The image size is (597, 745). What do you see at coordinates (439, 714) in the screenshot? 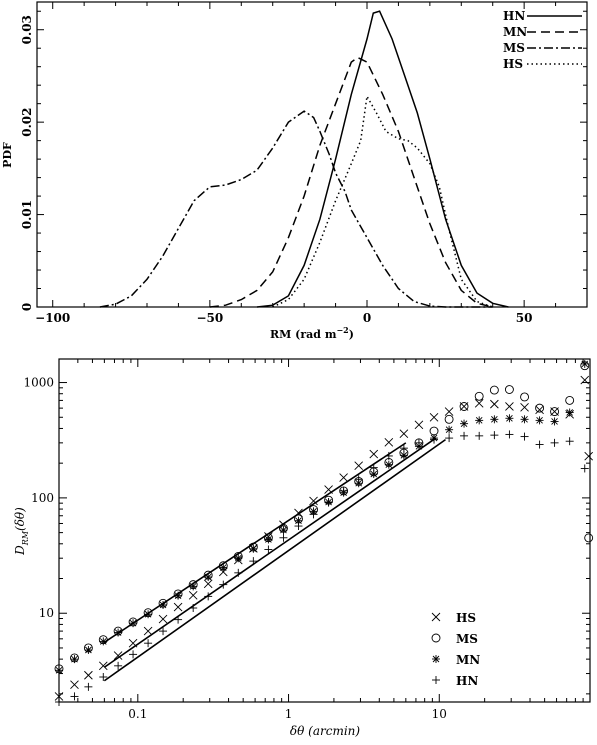
I see `sf-x-tick-label: 10` at bounding box center [439, 714].